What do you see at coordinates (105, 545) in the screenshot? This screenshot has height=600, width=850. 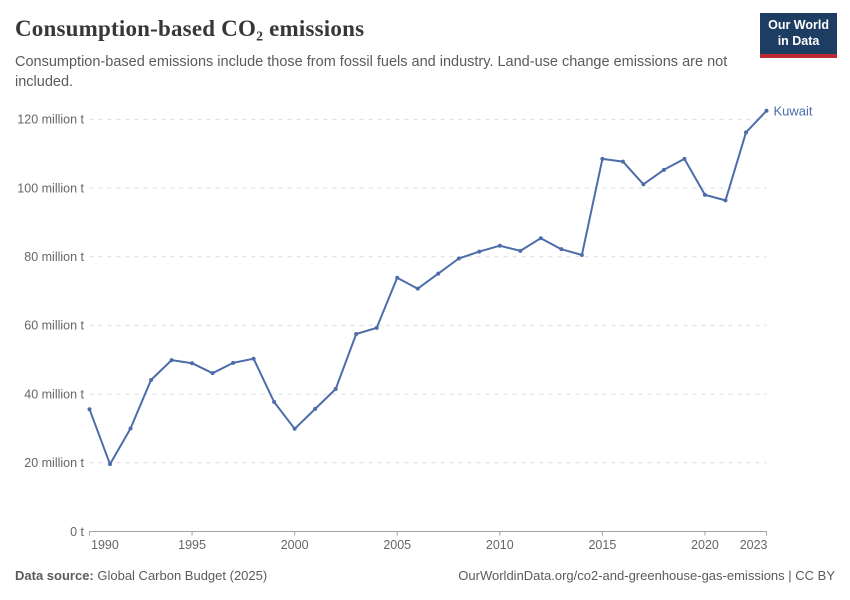 I see `svg-text: 1990` at bounding box center [105, 545].